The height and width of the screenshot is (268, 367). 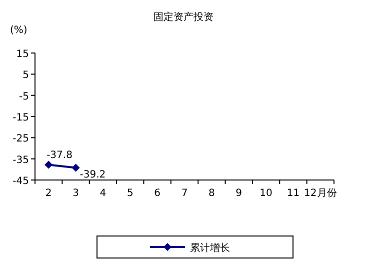 What do you see at coordinates (157, 193) in the screenshot?
I see `x-tick-label: 6` at bounding box center [157, 193].